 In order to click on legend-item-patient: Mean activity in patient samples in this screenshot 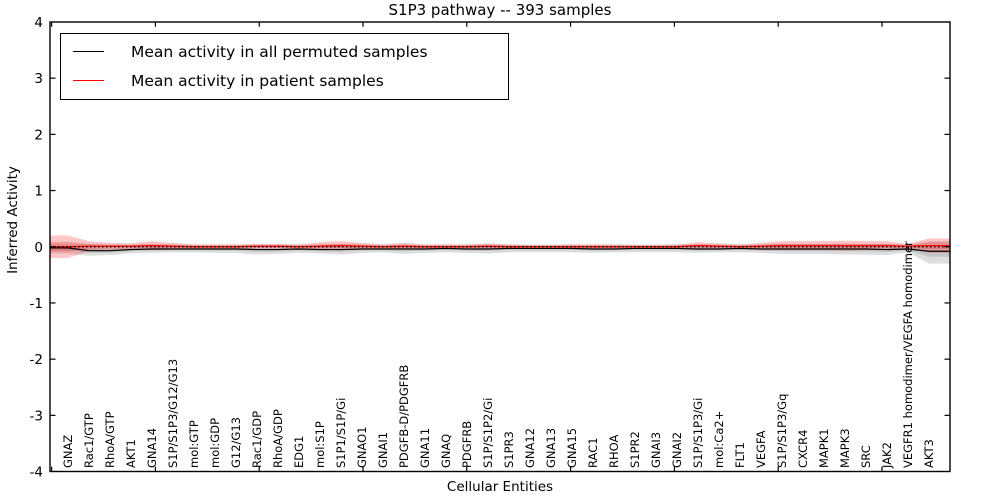, I will do `click(284, 80)`.